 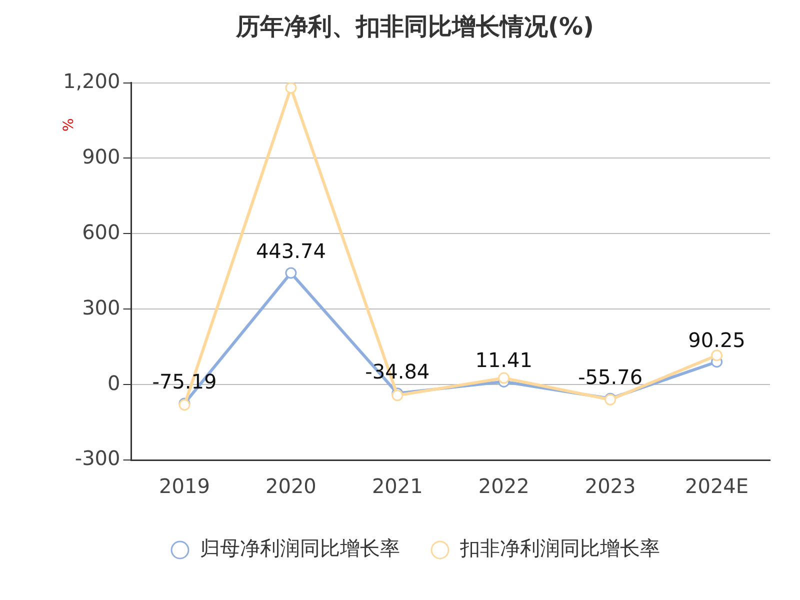 What do you see at coordinates (503, 360) in the screenshot?
I see `data-label: 11.41` at bounding box center [503, 360].